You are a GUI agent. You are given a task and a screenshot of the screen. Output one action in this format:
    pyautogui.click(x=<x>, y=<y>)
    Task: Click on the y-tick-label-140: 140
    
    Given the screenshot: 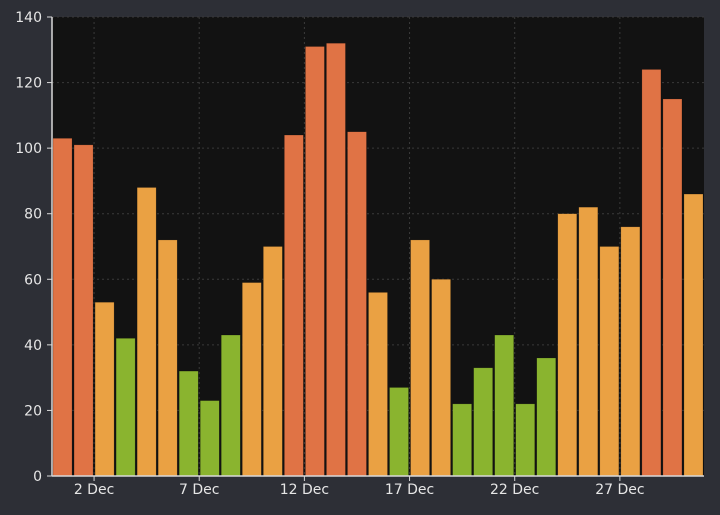 What is the action you would take?
    pyautogui.click(x=28, y=18)
    